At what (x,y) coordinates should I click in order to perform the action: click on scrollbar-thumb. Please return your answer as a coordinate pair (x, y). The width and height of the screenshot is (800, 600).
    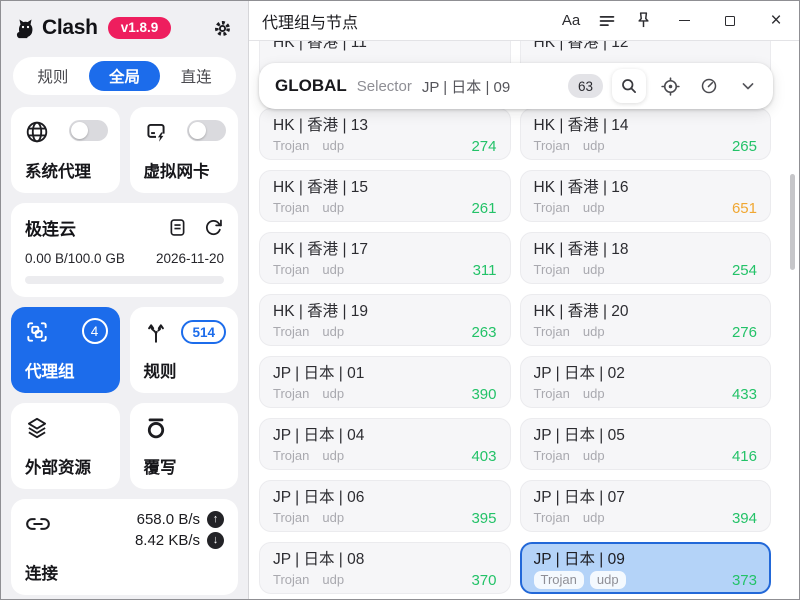
    Looking at the image, I should click on (792, 222).